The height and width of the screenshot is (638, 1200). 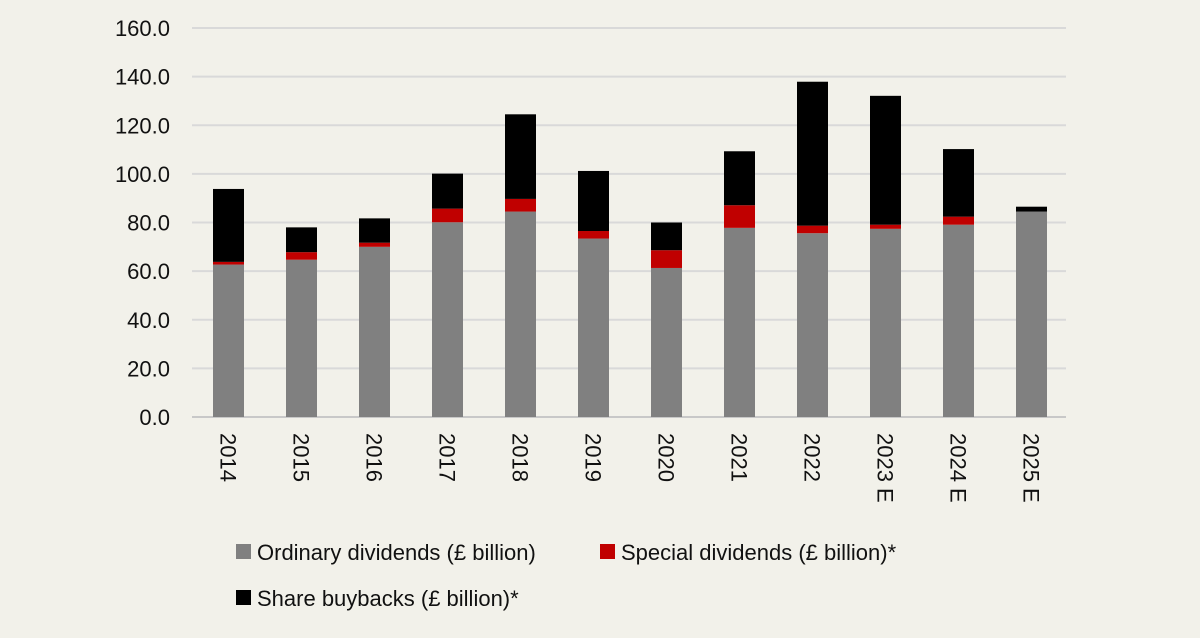 What do you see at coordinates (885, 322) in the screenshot?
I see `bar-segment-ordinary-2023-E` at bounding box center [885, 322].